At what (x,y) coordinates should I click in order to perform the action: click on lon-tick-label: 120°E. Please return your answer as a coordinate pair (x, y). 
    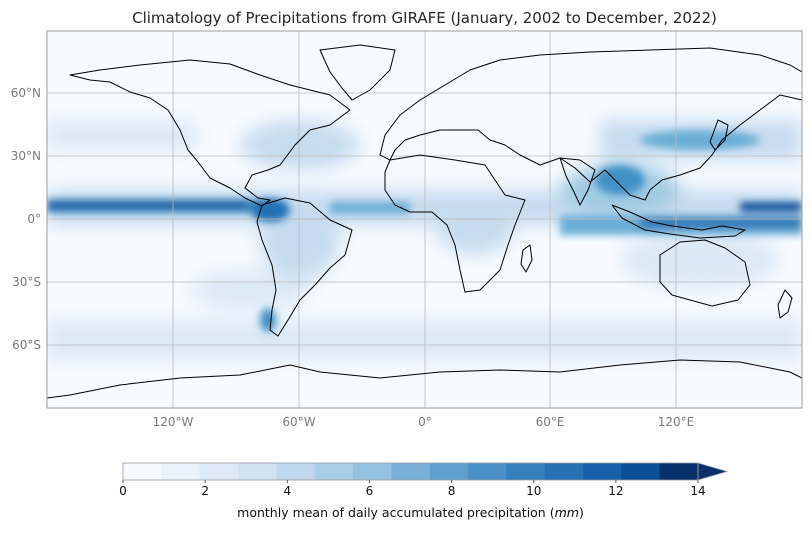
    Looking at the image, I should click on (676, 422).